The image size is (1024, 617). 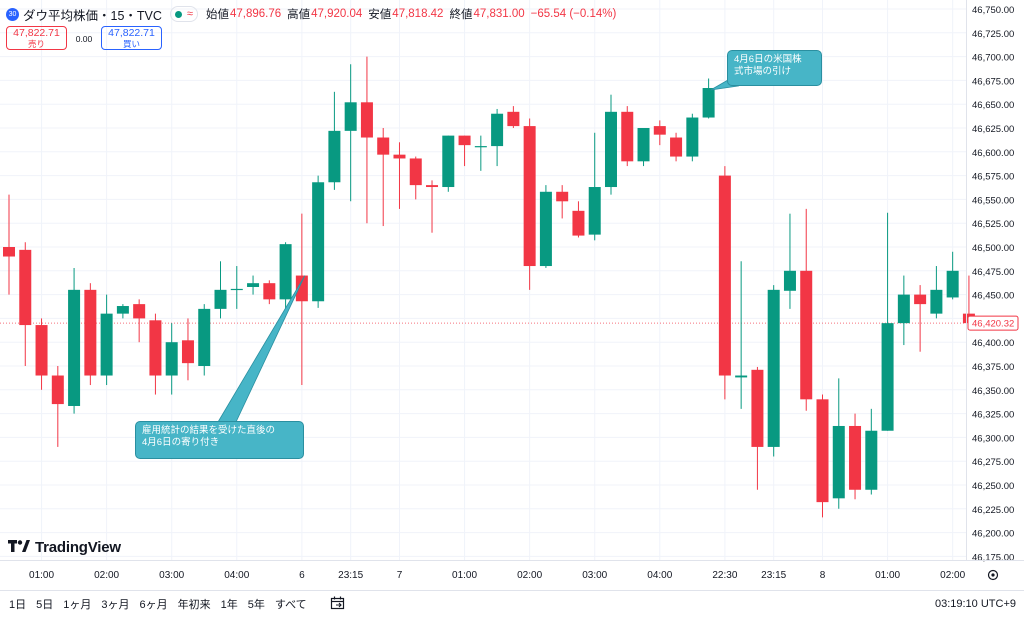 What do you see at coordinates (84, 39) in the screenshot?
I see `bid-ask-panel: 47,822.71 売り 0.00 47,822.71 買い` at bounding box center [84, 39].